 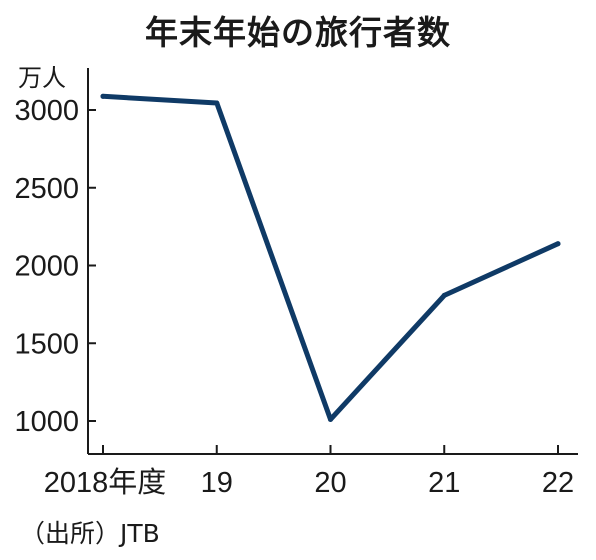 I want to click on y-axis-unit-label: 万人, so click(x=42, y=78).